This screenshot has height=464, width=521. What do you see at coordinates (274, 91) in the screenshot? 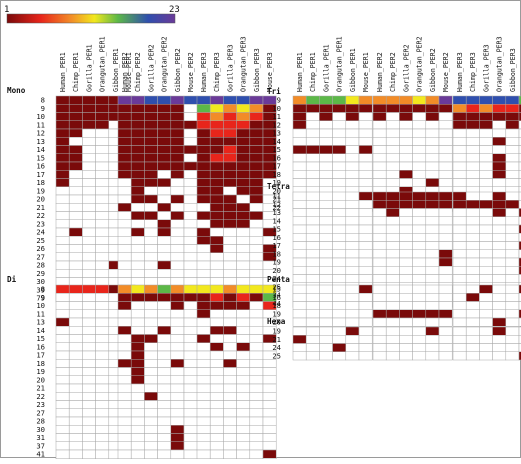
I see `panel-label: Tri` at bounding box center [274, 91].